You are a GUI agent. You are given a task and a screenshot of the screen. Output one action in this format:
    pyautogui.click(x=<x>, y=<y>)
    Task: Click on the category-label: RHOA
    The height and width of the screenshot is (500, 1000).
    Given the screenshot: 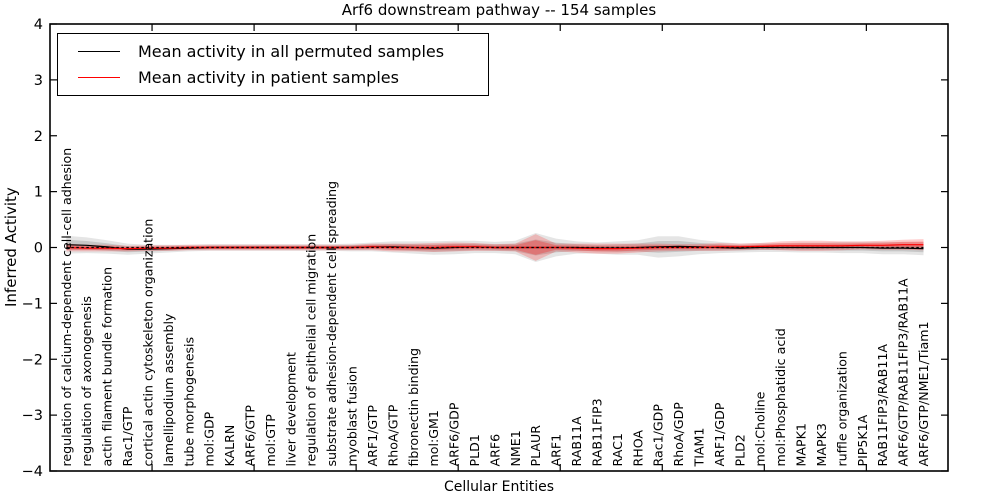 What is the action you would take?
    pyautogui.click(x=637, y=448)
    